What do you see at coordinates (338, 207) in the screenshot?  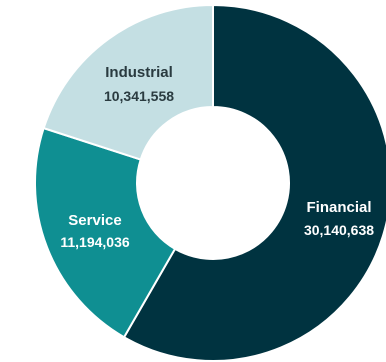 I see `financial-name-label: Financial` at bounding box center [338, 207].